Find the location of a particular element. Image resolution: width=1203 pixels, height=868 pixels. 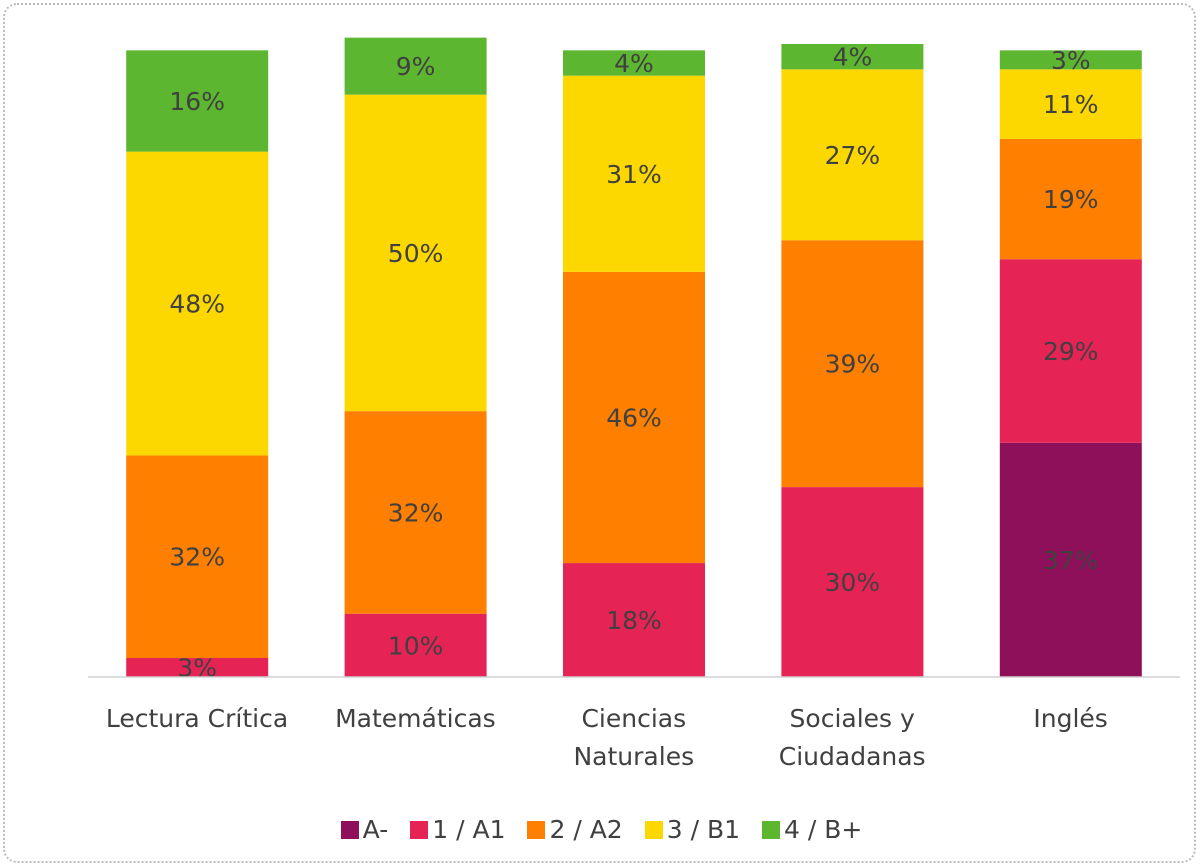

data-label: 37% is located at coordinates (1071, 560).